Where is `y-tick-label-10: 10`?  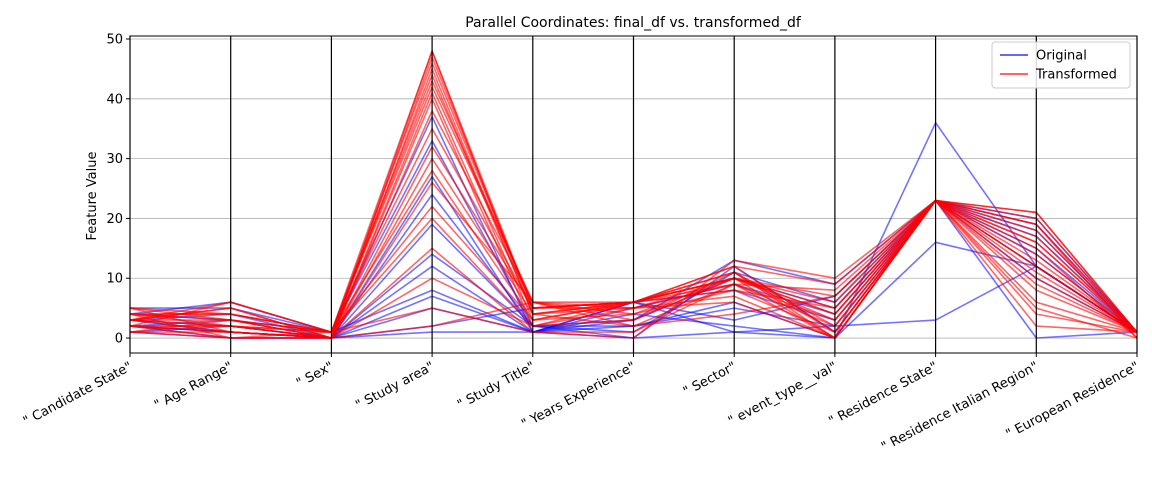
y-tick-label-10: 10 is located at coordinates (114, 279).